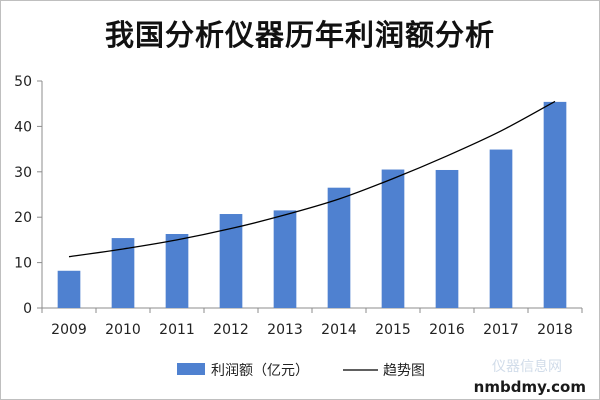 The width and height of the screenshot is (600, 400). What do you see at coordinates (285, 259) in the screenshot?
I see `bar-2013` at bounding box center [285, 259].